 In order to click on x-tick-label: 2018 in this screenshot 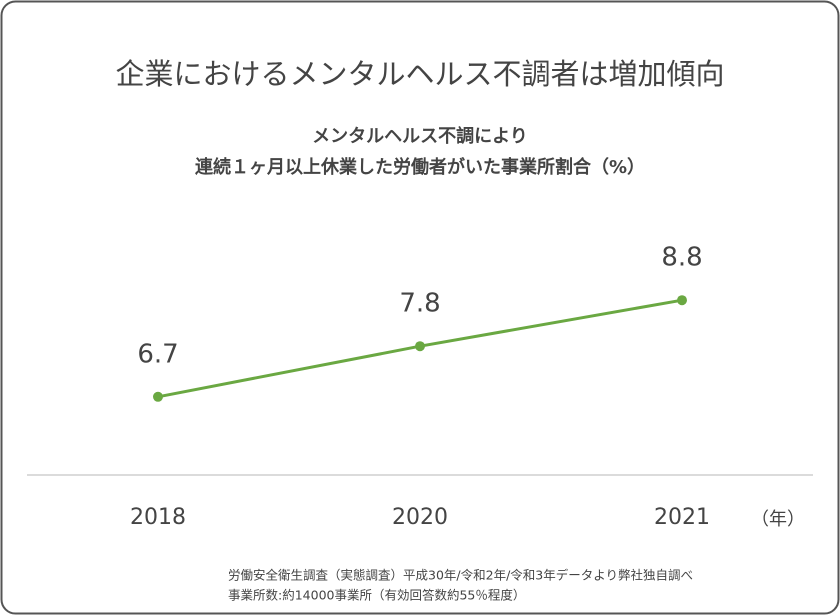, I will do `click(158, 517)`.